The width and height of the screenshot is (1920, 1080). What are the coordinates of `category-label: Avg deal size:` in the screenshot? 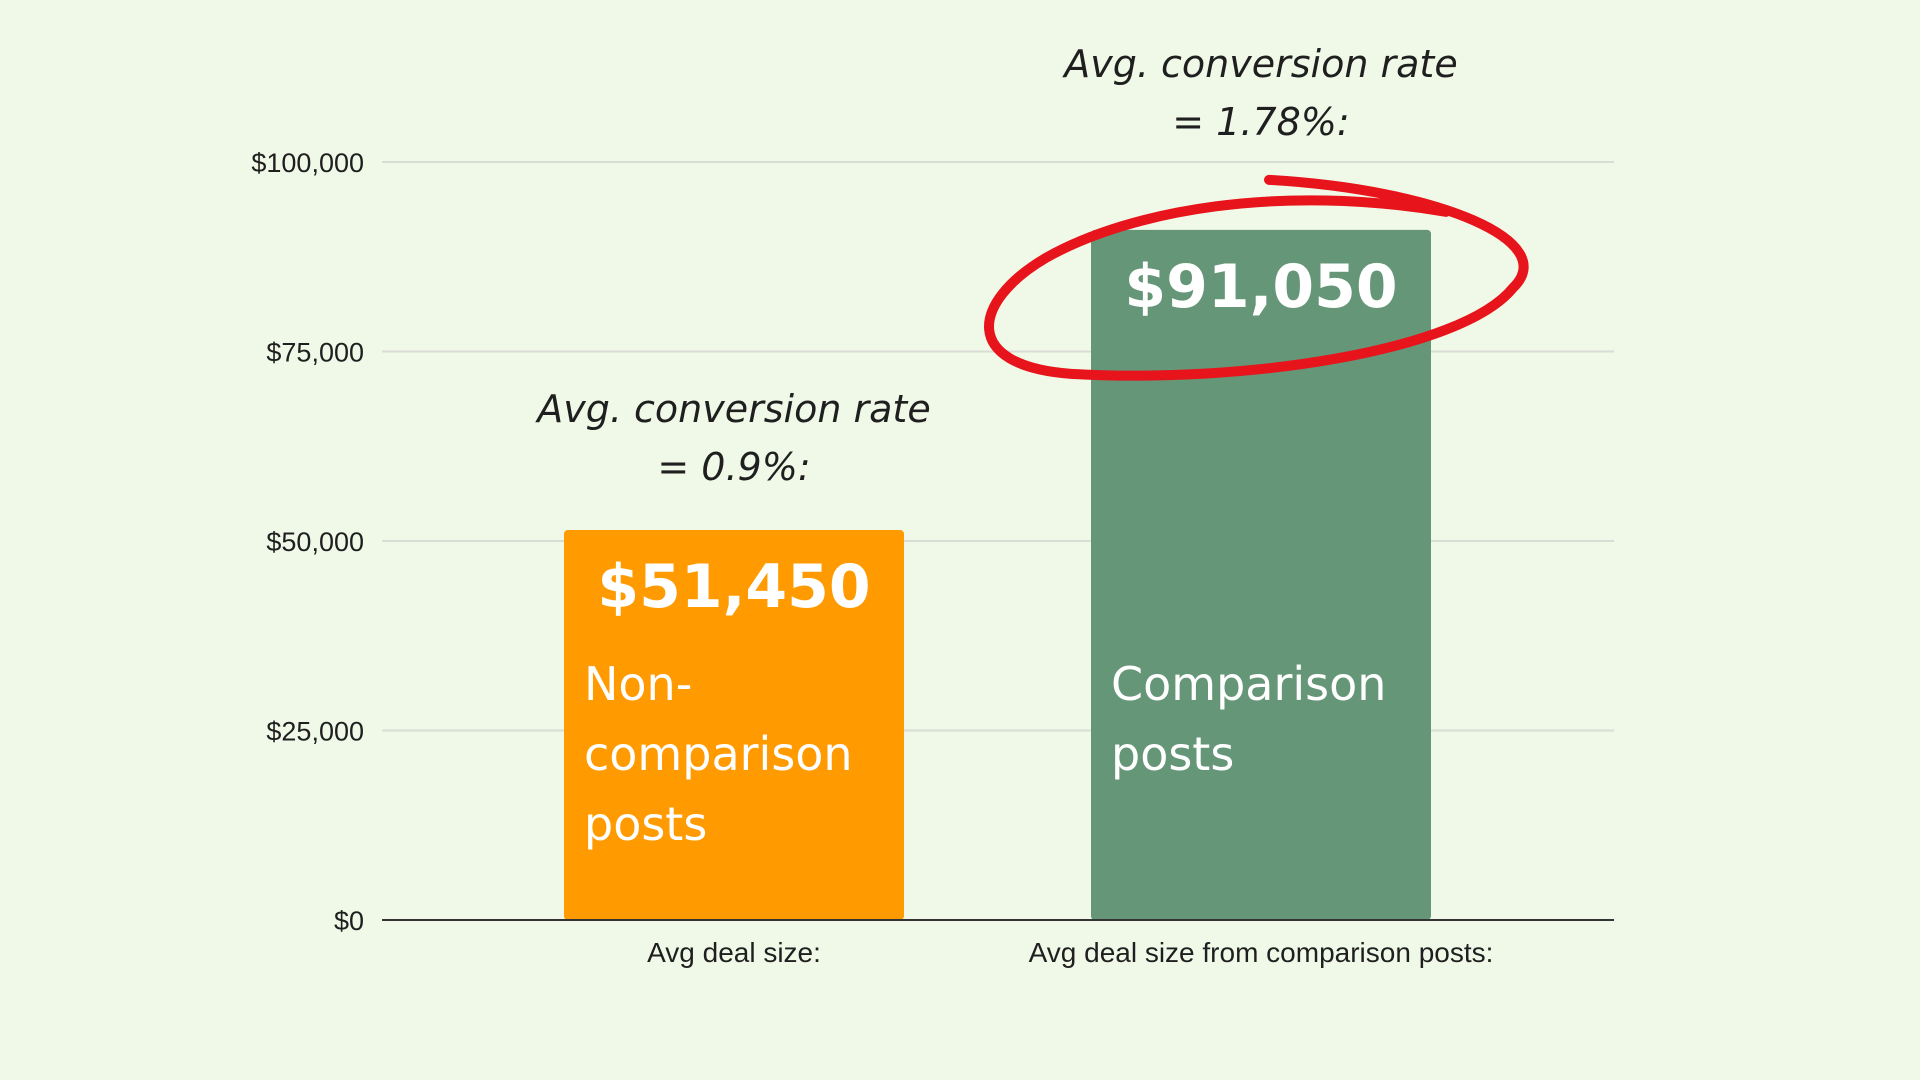 It's located at (734, 952).